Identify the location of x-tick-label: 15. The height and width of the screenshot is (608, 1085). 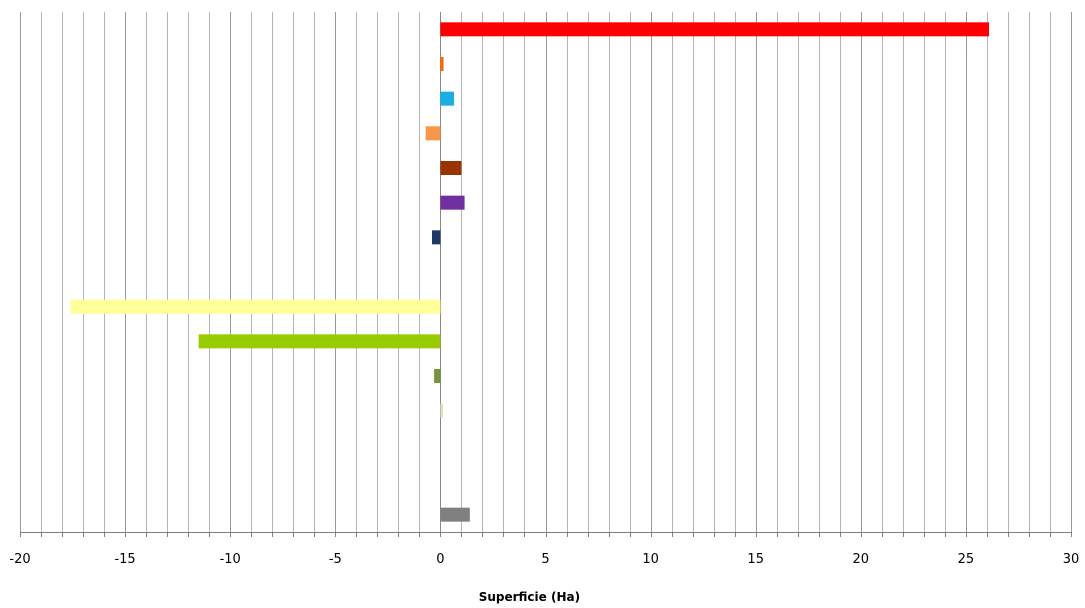
(755, 559).